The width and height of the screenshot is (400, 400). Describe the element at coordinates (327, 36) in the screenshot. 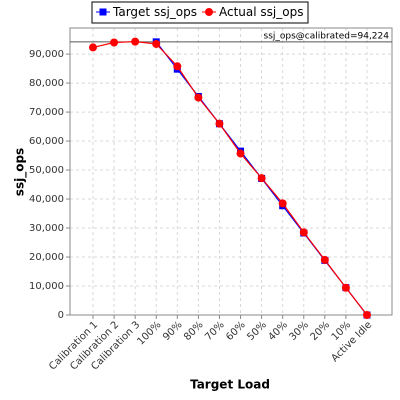

I see `annotation: ssj_ops@calibrated=94,224` at that location.